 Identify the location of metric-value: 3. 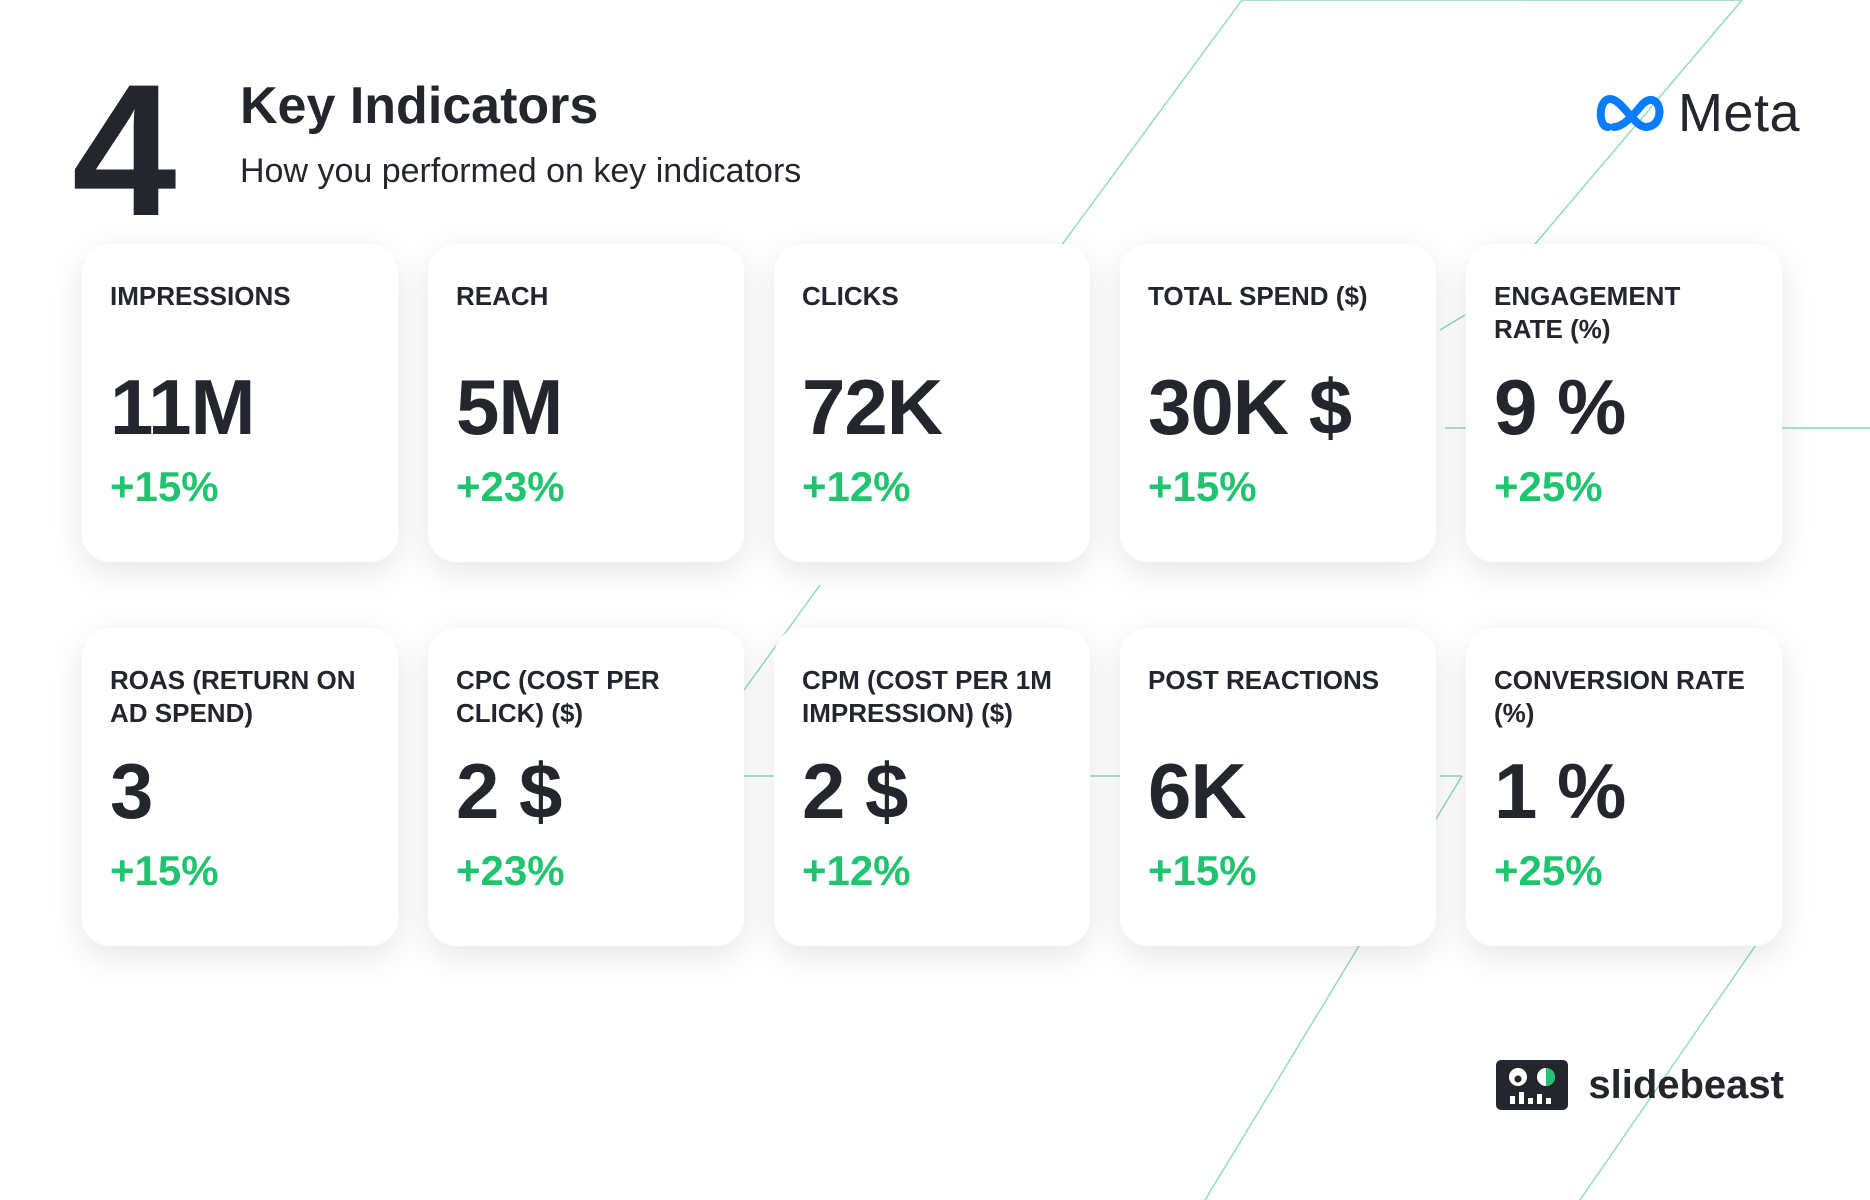
(131, 791).